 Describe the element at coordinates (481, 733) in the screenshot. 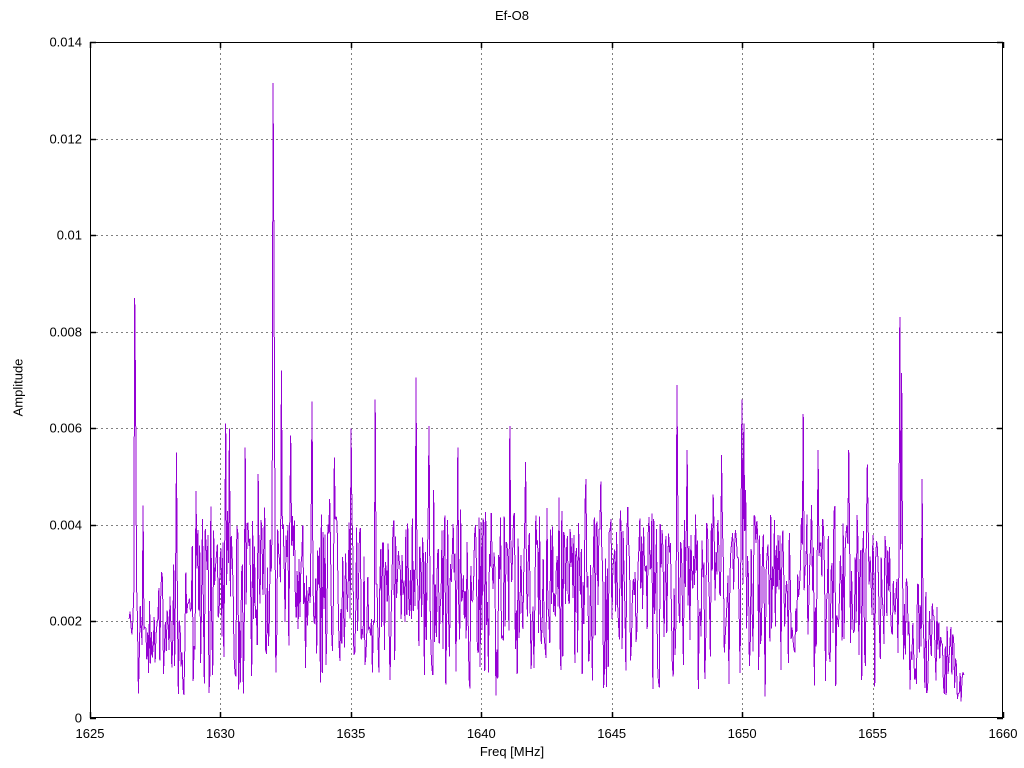

I see `x-tick-label: 1640` at that location.